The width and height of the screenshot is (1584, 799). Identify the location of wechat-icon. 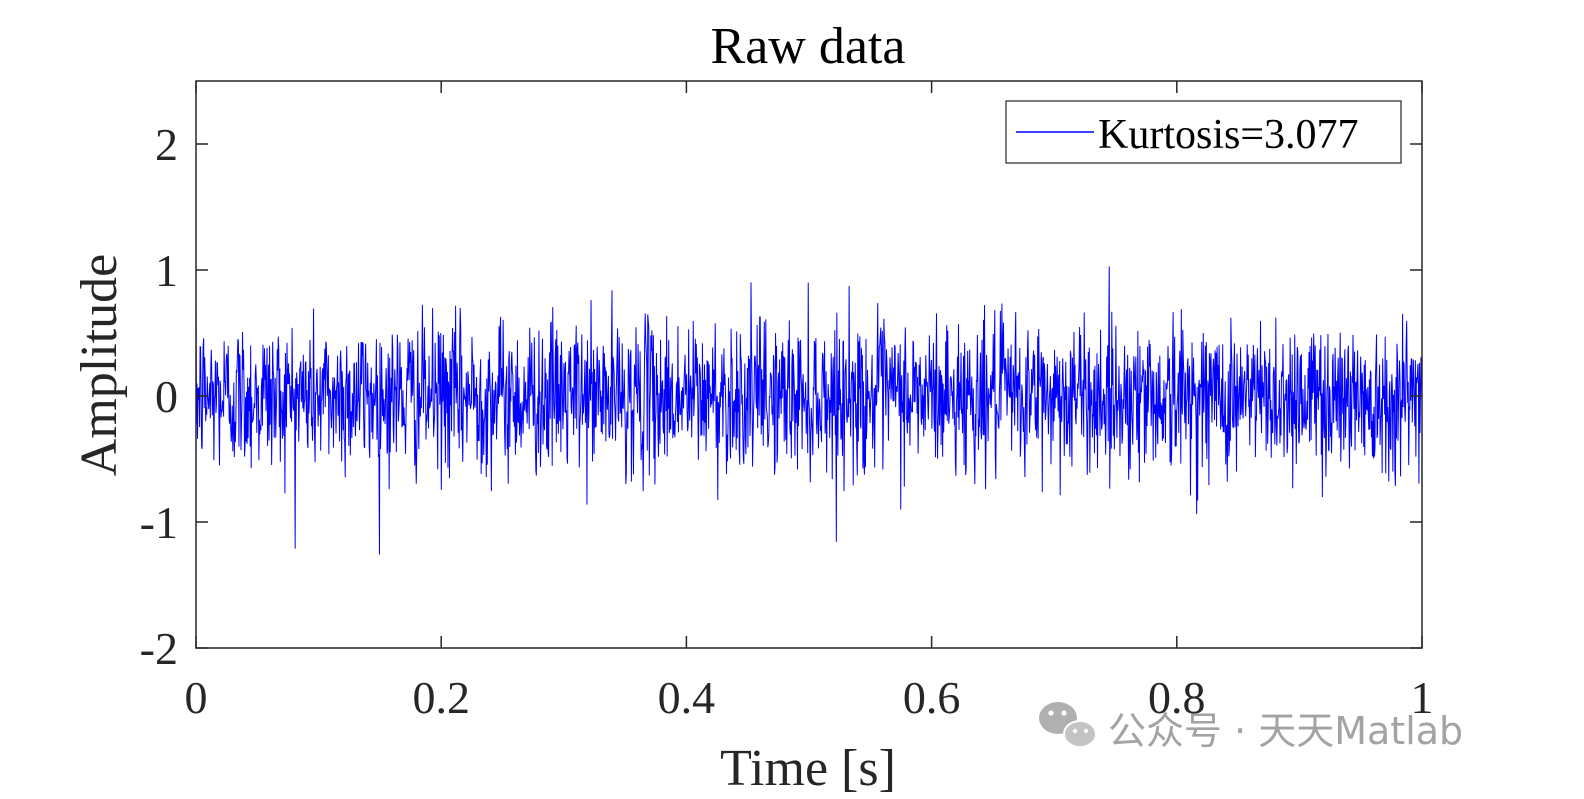
(1068, 725).